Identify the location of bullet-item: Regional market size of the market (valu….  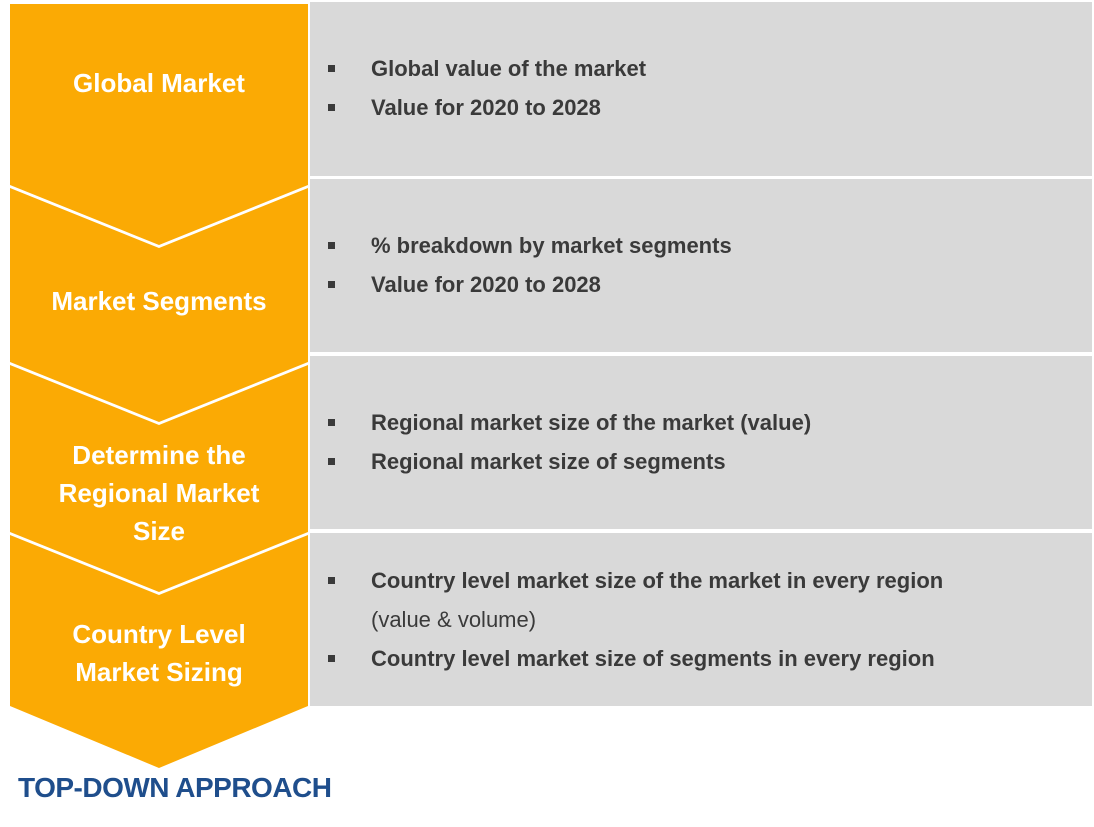
(701, 422).